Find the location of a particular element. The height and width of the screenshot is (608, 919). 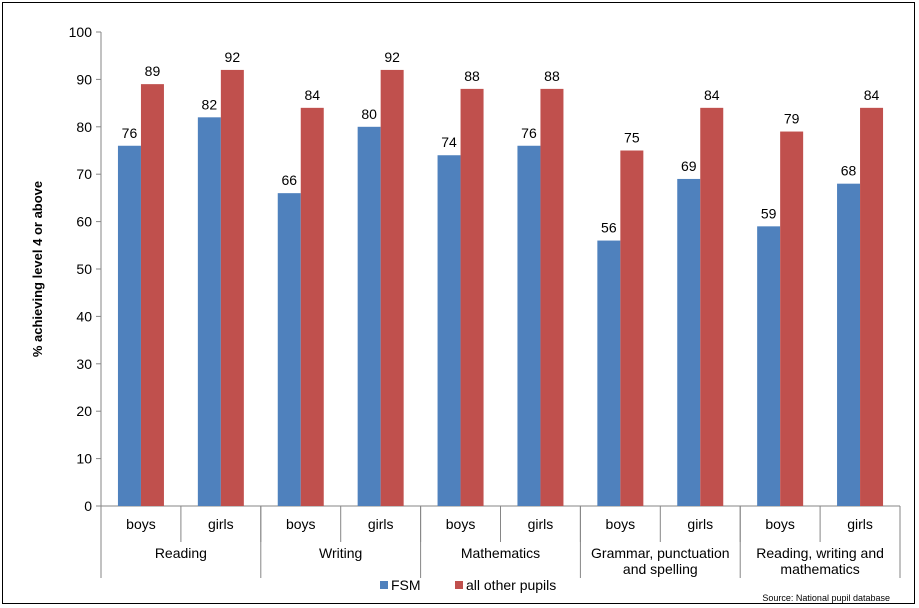

data-label: 82 is located at coordinates (210, 104).